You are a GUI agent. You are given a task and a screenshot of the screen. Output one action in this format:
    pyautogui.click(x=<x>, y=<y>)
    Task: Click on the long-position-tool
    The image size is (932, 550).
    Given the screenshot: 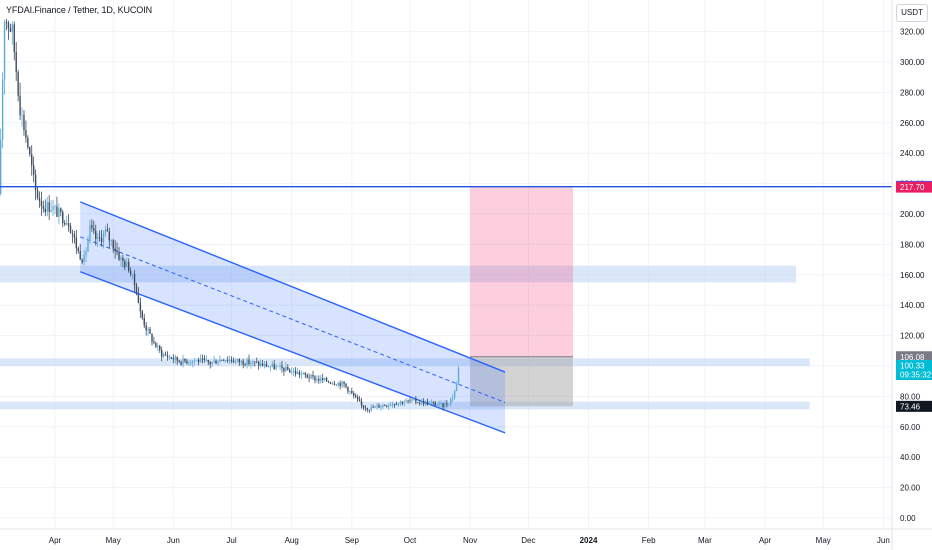 What is the action you would take?
    pyautogui.click(x=521, y=297)
    